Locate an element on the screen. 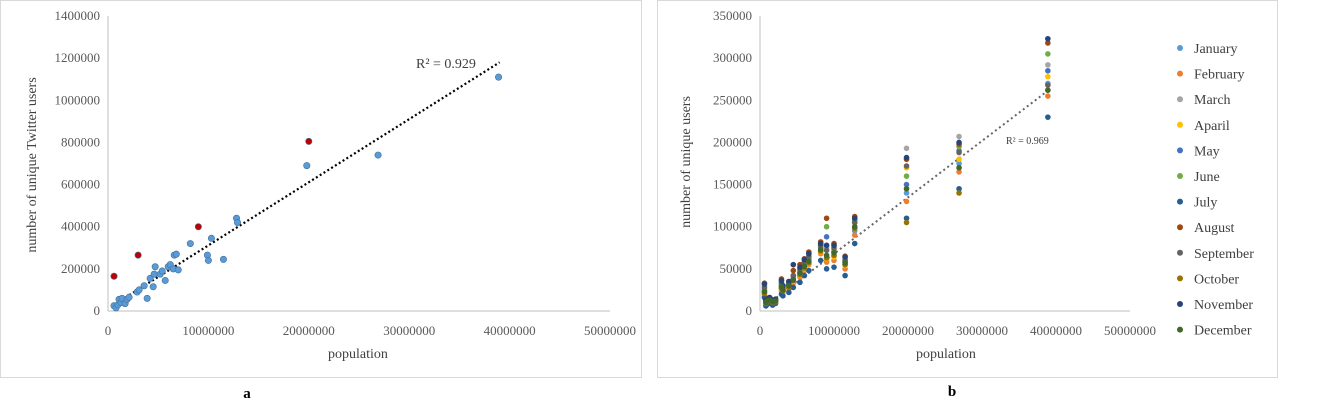 This screenshot has height=404, width=1318. legend-marker-aparil is located at coordinates (1180, 124).